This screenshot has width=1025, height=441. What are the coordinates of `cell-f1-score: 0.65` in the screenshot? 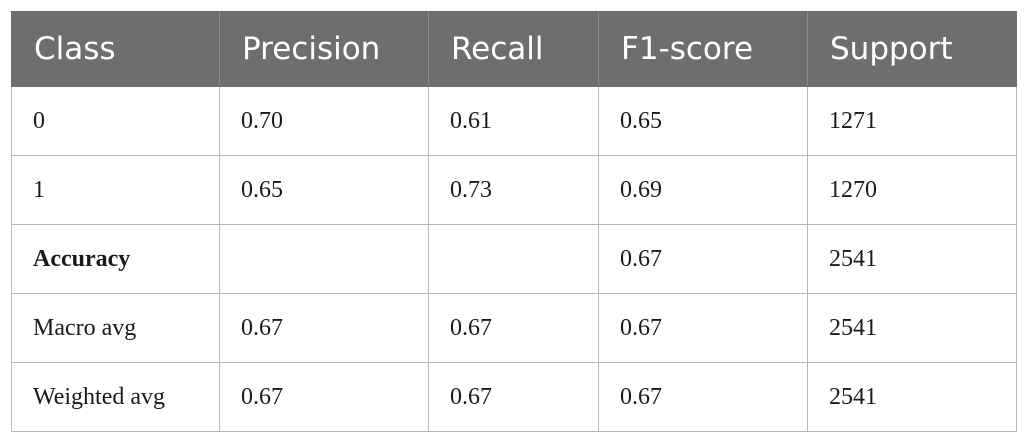 It's located at (703, 121).